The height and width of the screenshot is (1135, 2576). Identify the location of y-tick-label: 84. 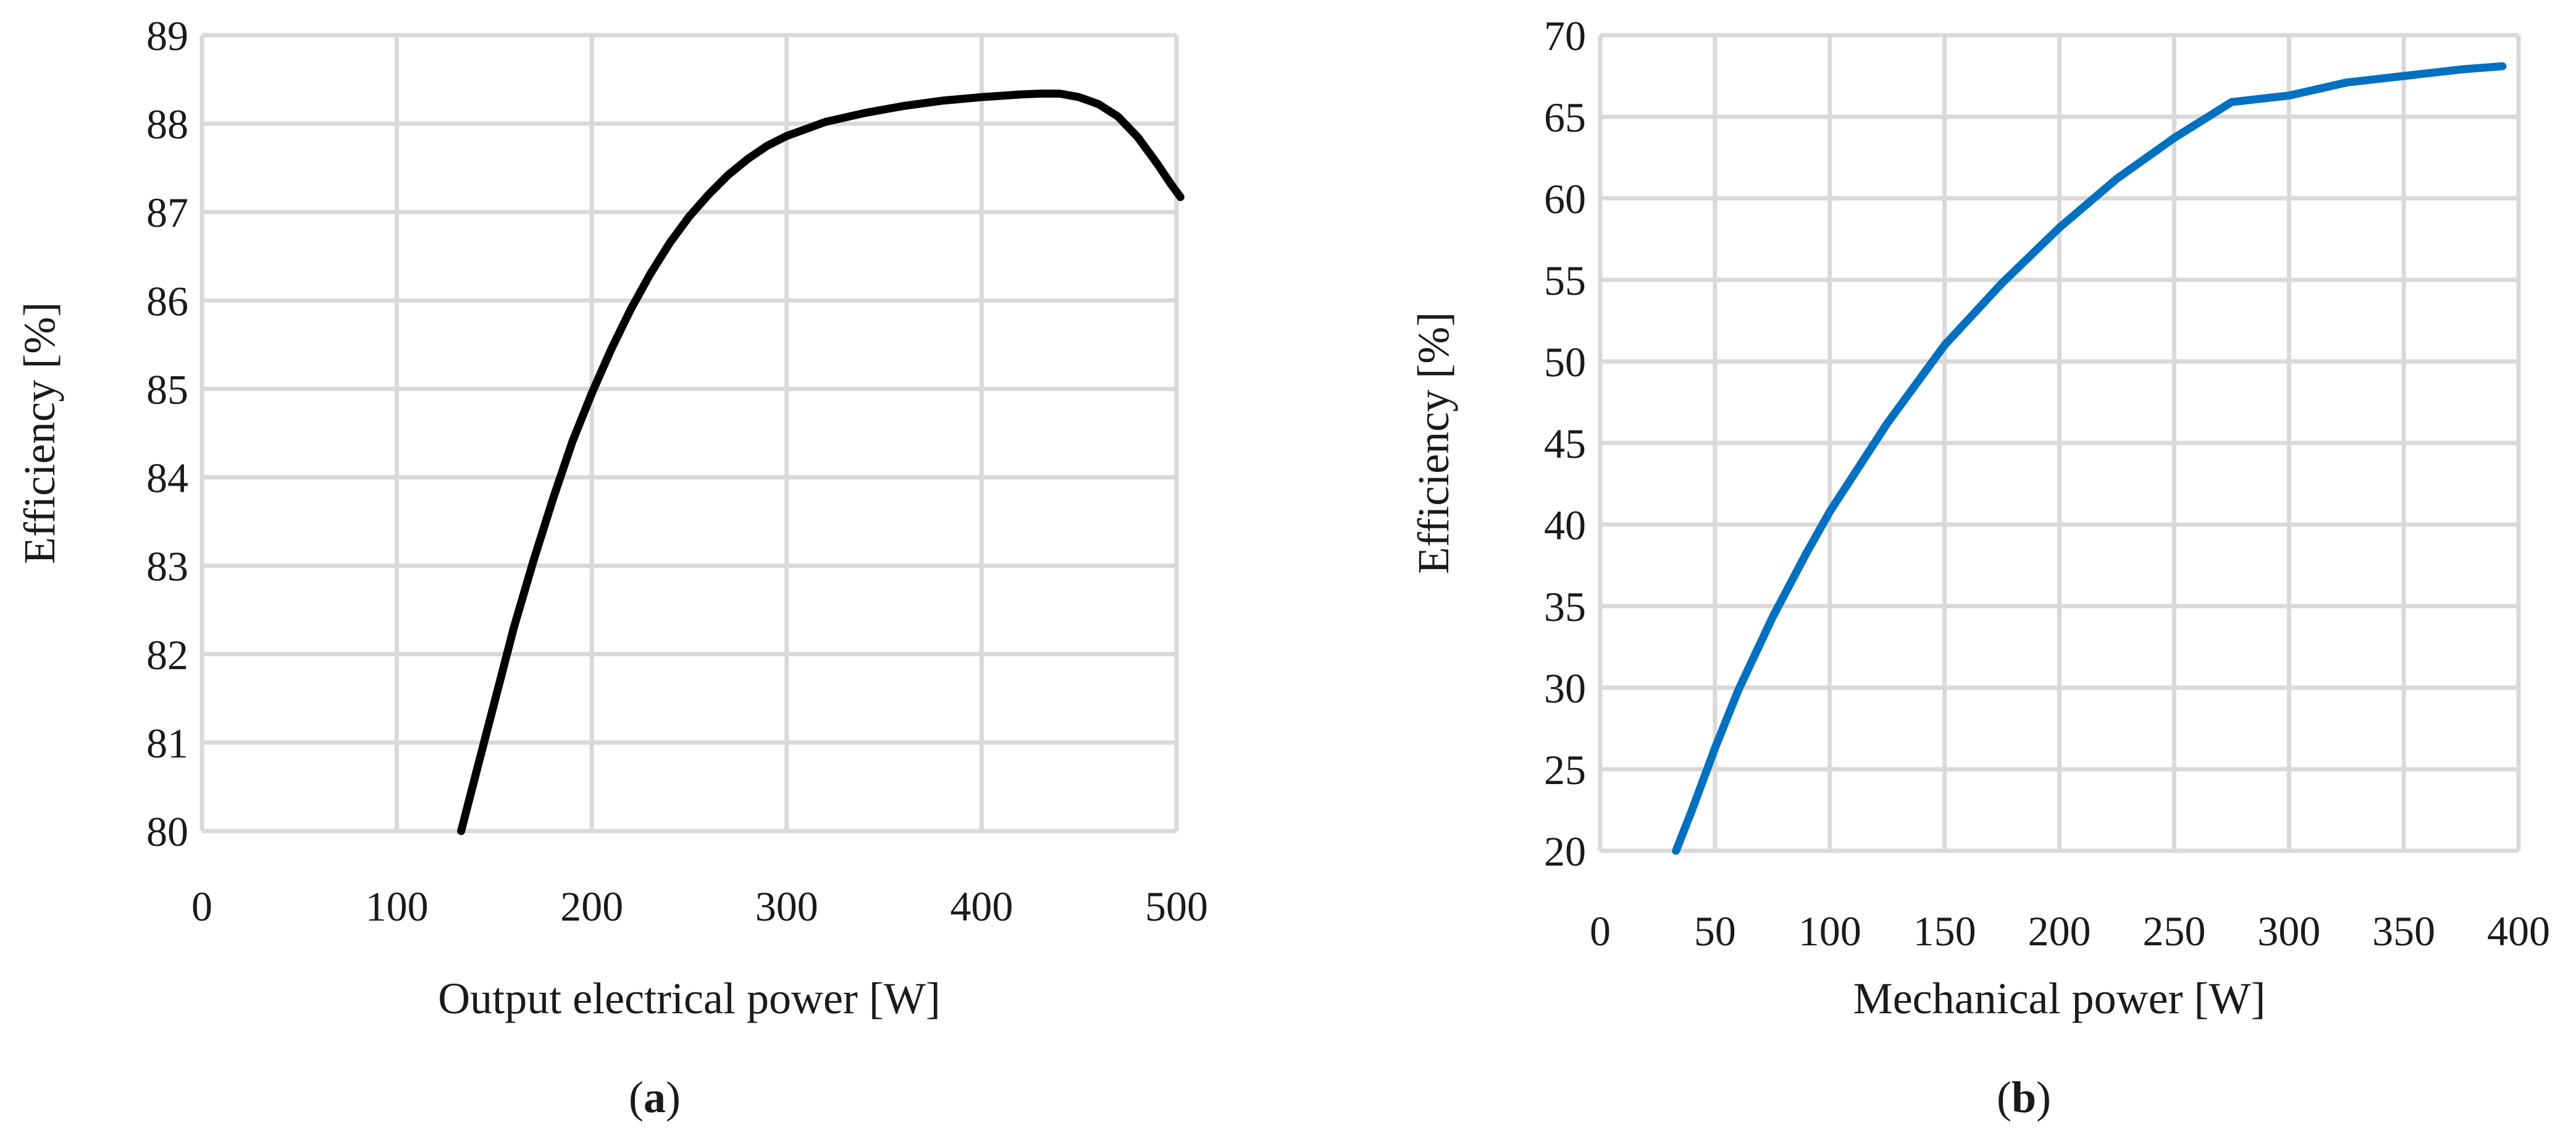
(167, 478).